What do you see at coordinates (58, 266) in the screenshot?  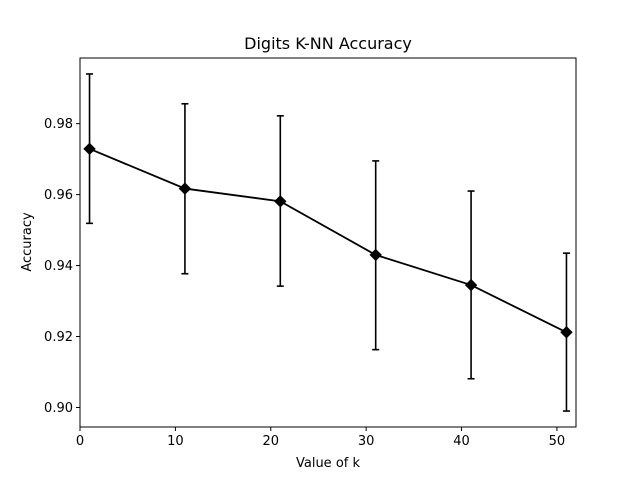 I see `y-tick-label: 0.94` at bounding box center [58, 266].